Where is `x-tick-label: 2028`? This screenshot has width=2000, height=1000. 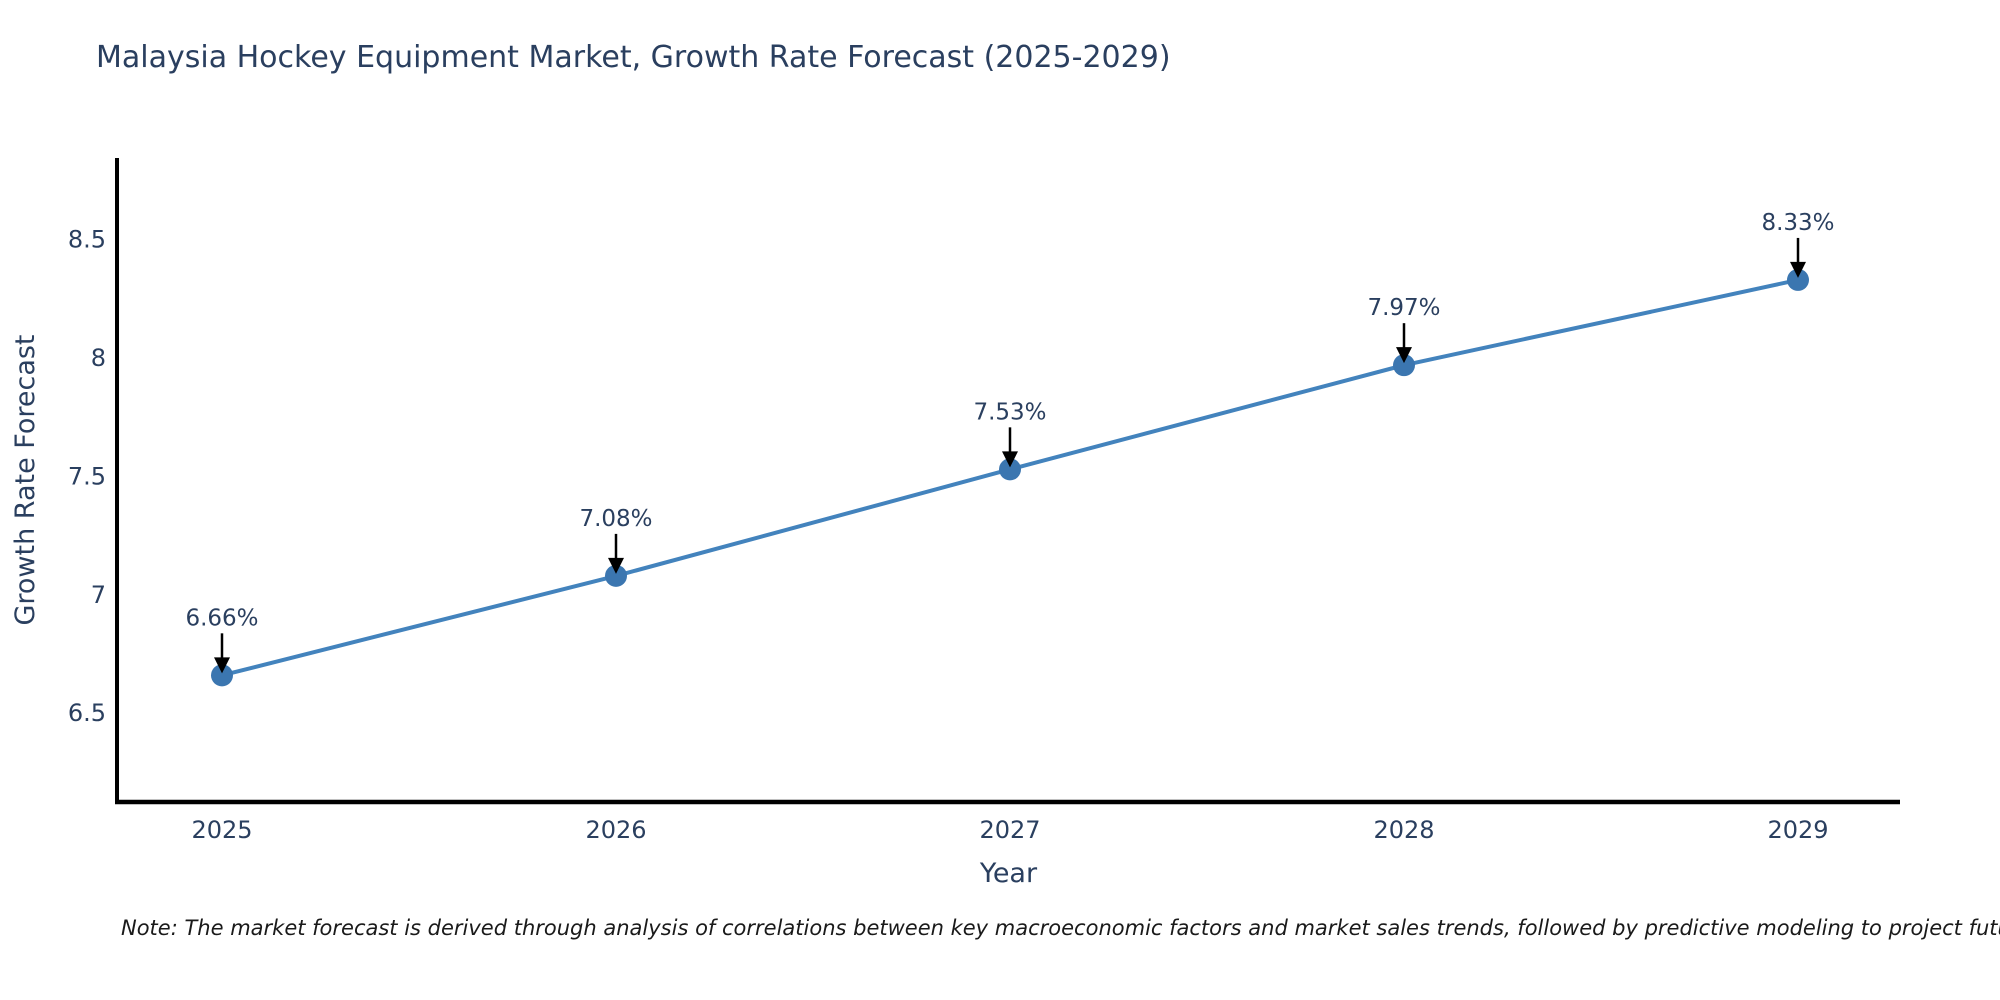 x-tick-label: 2028 is located at coordinates (1403, 830).